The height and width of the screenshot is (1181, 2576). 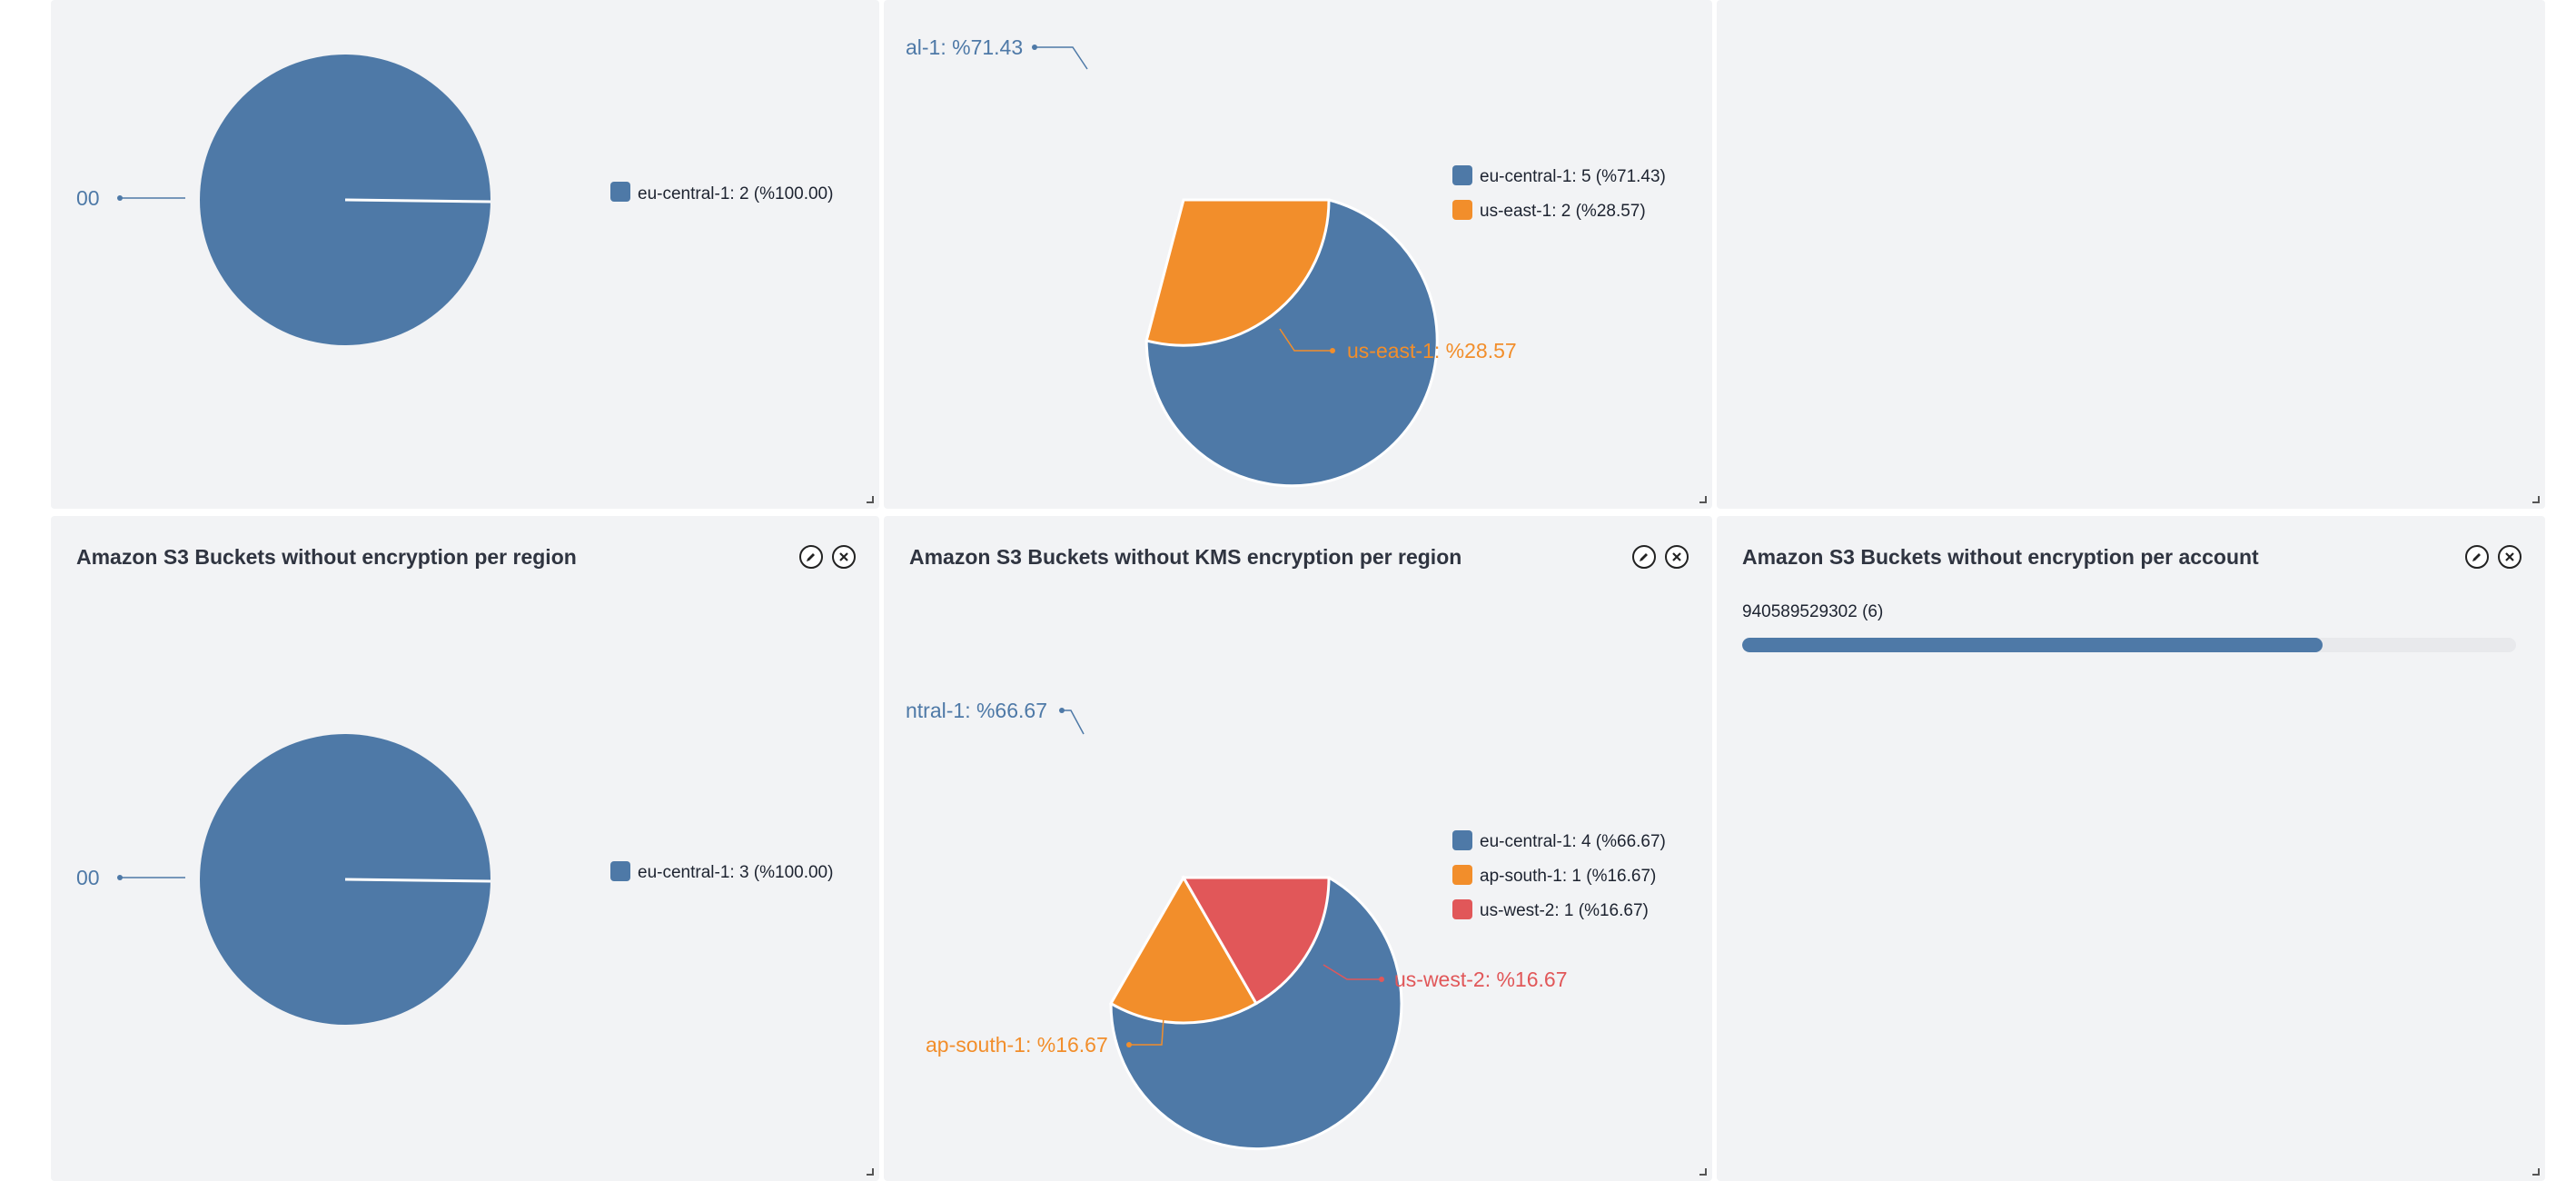 What do you see at coordinates (735, 872) in the screenshot?
I see `legend-item: eu-central-1: 3 (%100.00)` at bounding box center [735, 872].